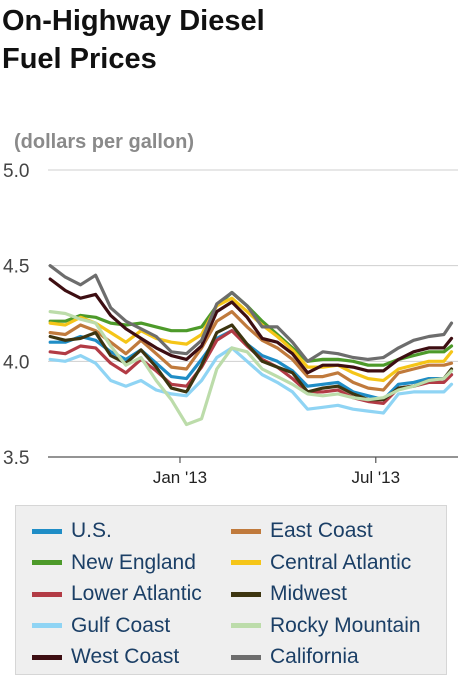 Image resolution: width=459 pixels, height=689 pixels. I want to click on y-tick-label: 3.5, so click(16, 458).